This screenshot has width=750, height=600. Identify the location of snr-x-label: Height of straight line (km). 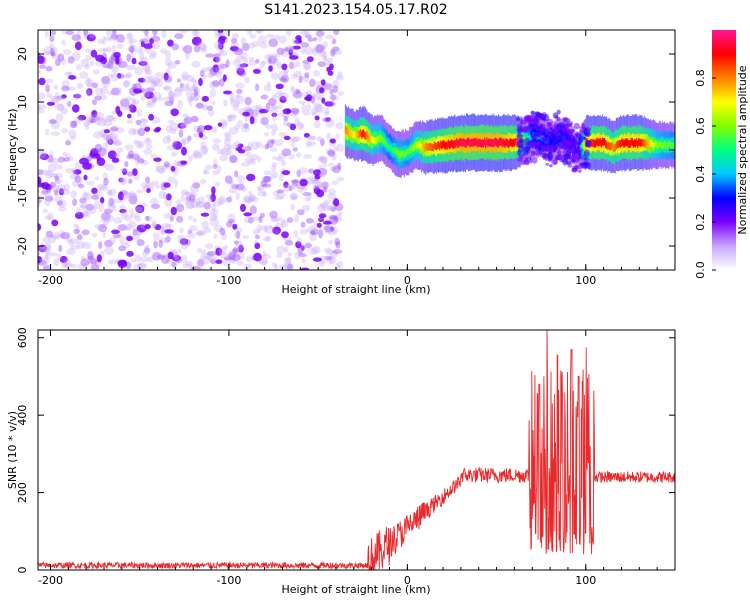
(355, 589).